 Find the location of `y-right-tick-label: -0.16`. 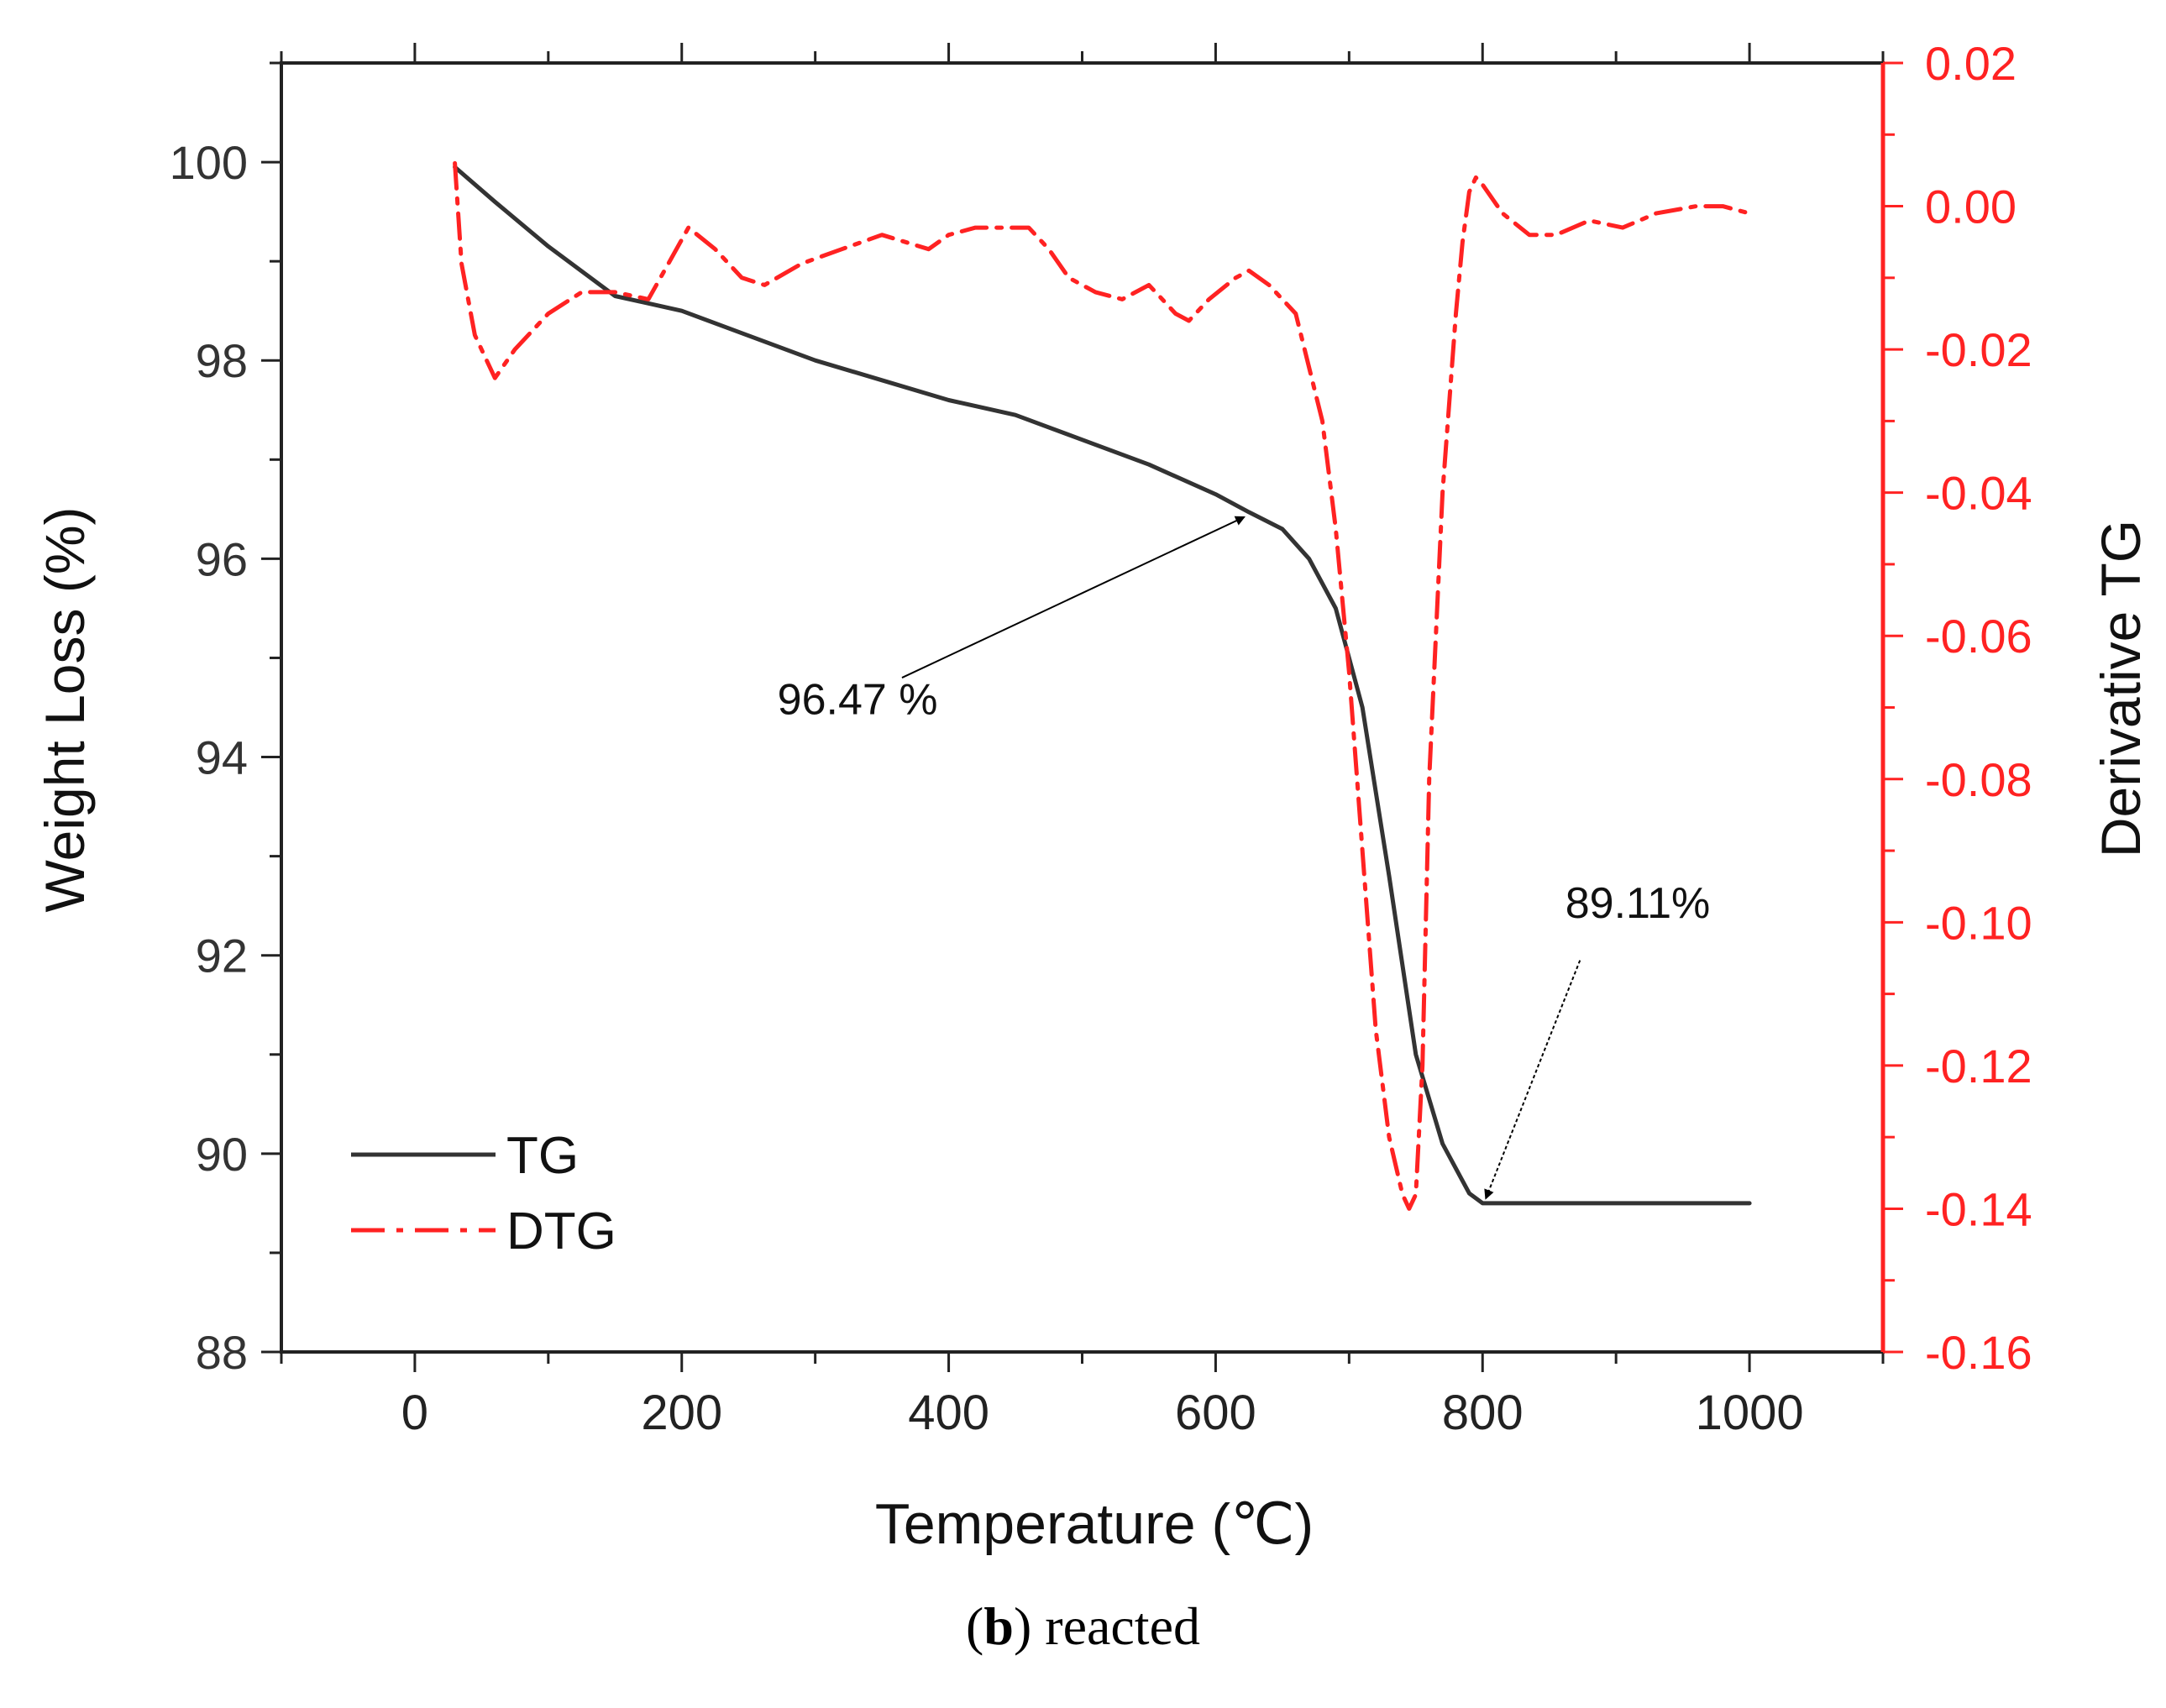

y-right-tick-label: -0.16 is located at coordinates (1978, 1353).